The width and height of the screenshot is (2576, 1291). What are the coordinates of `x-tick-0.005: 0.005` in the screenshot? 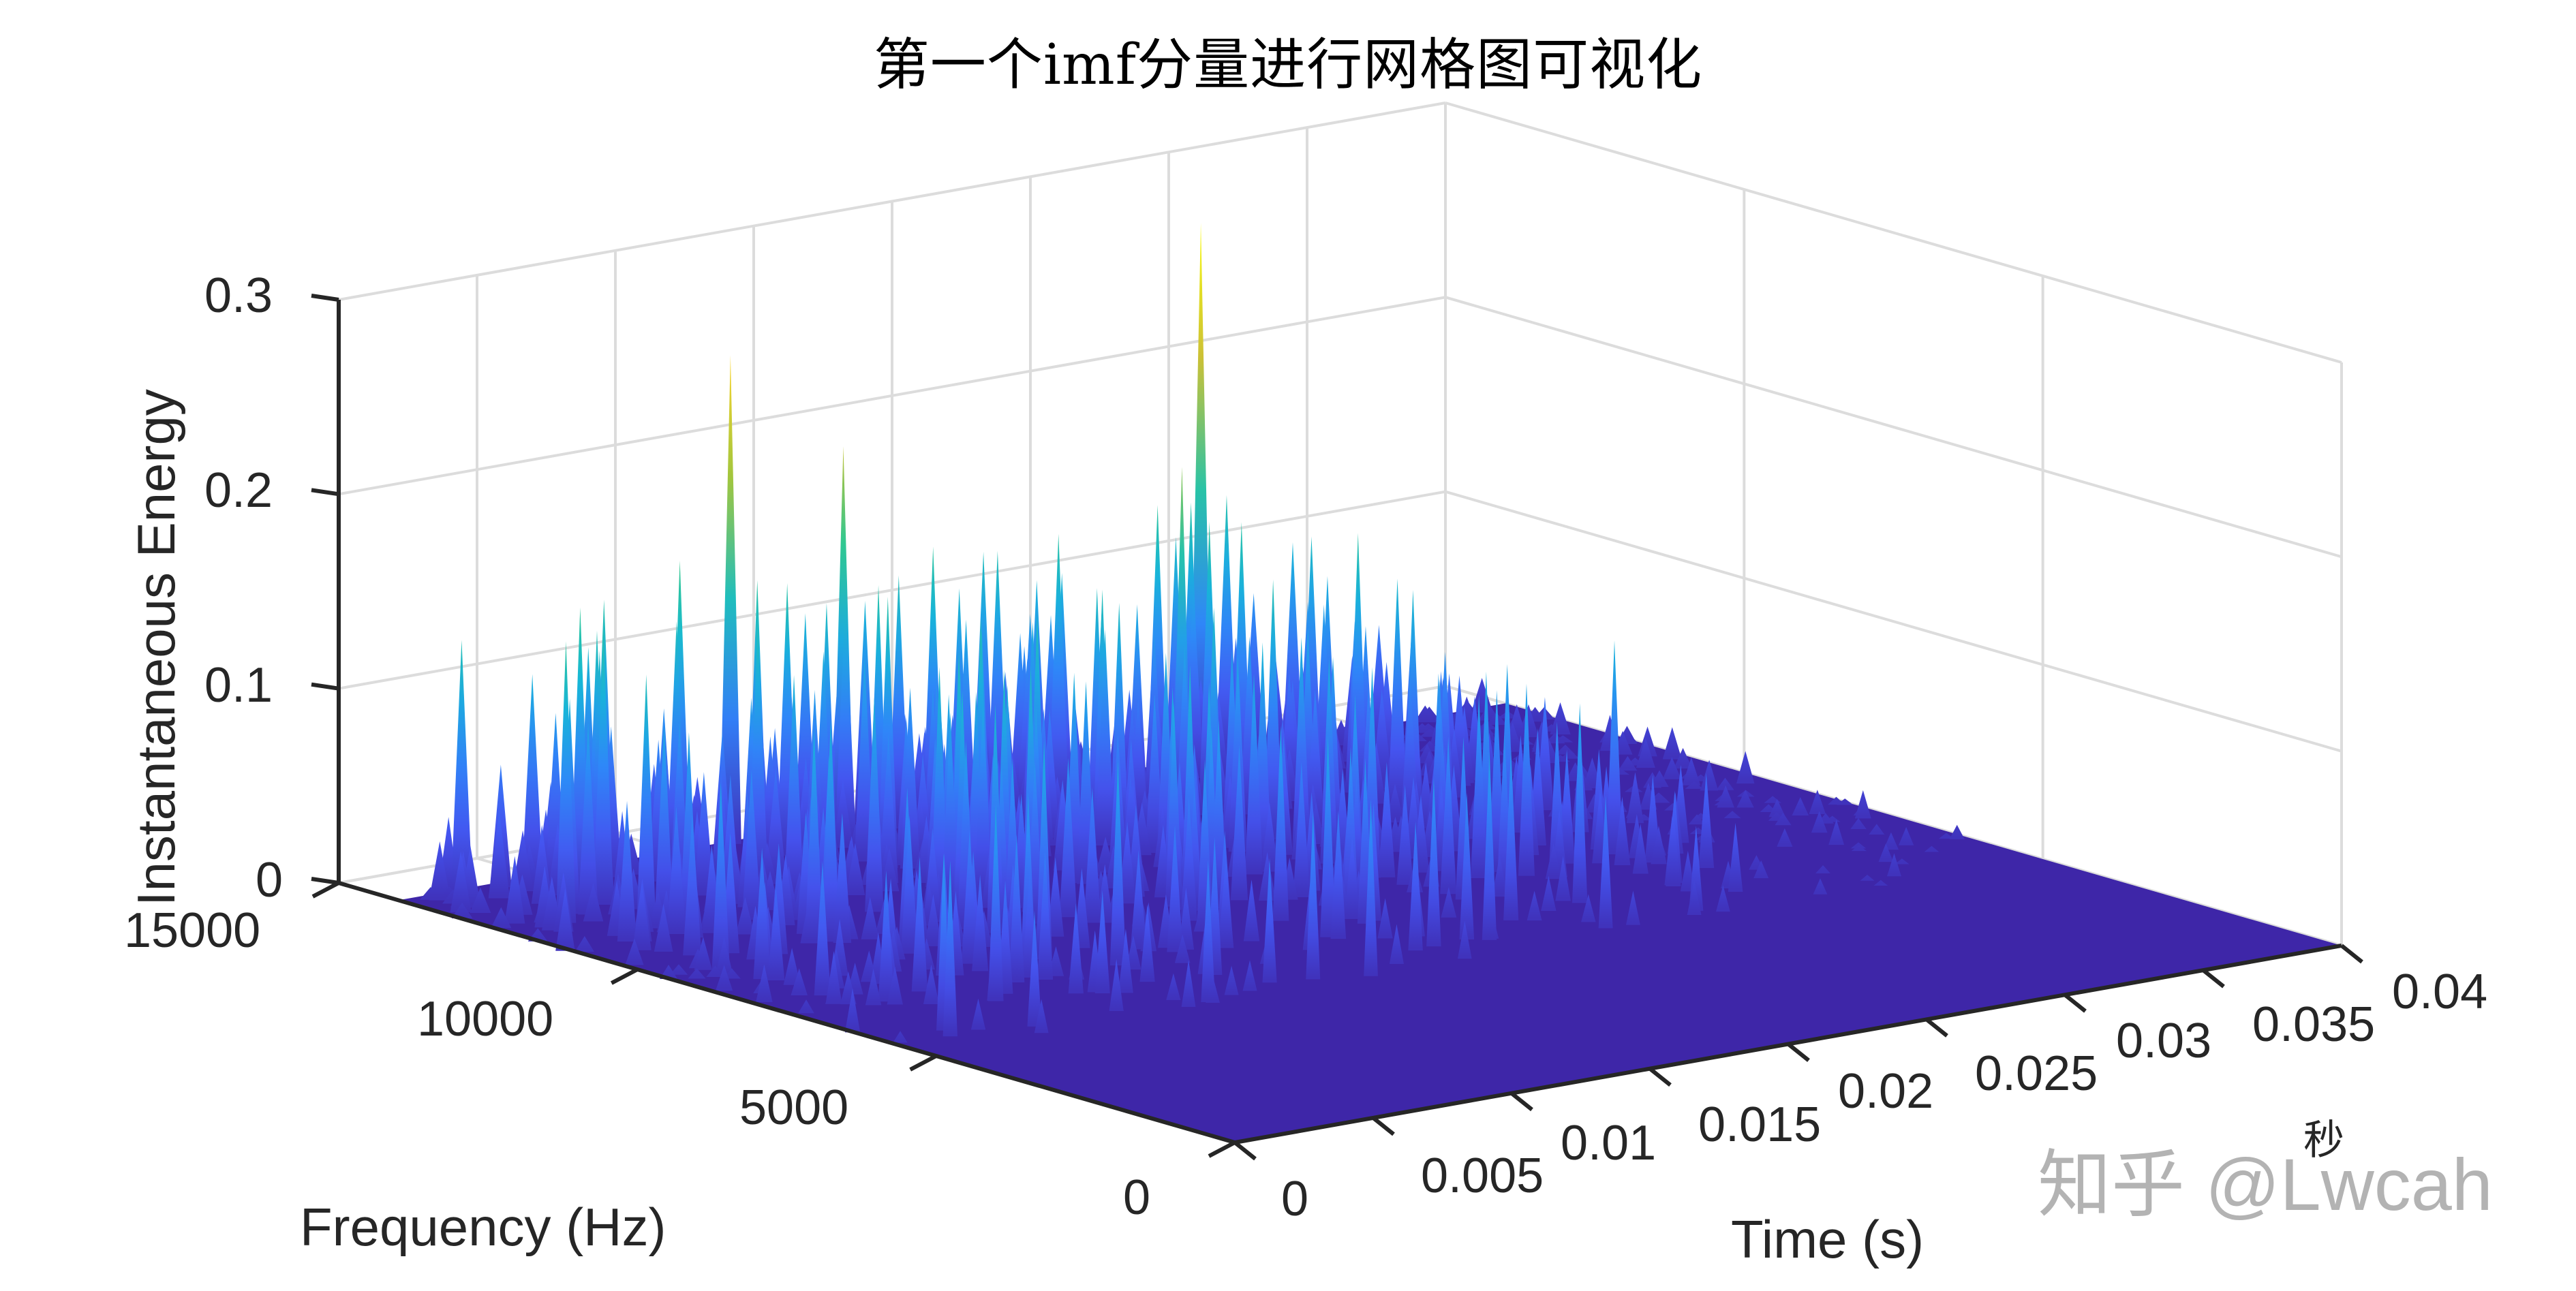 It's located at (1483, 1176).